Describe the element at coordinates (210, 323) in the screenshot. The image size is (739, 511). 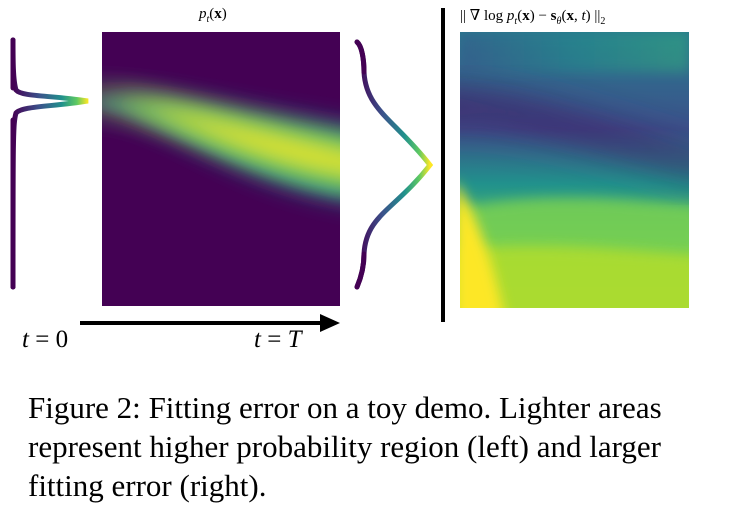
I see `time-arrow` at that location.